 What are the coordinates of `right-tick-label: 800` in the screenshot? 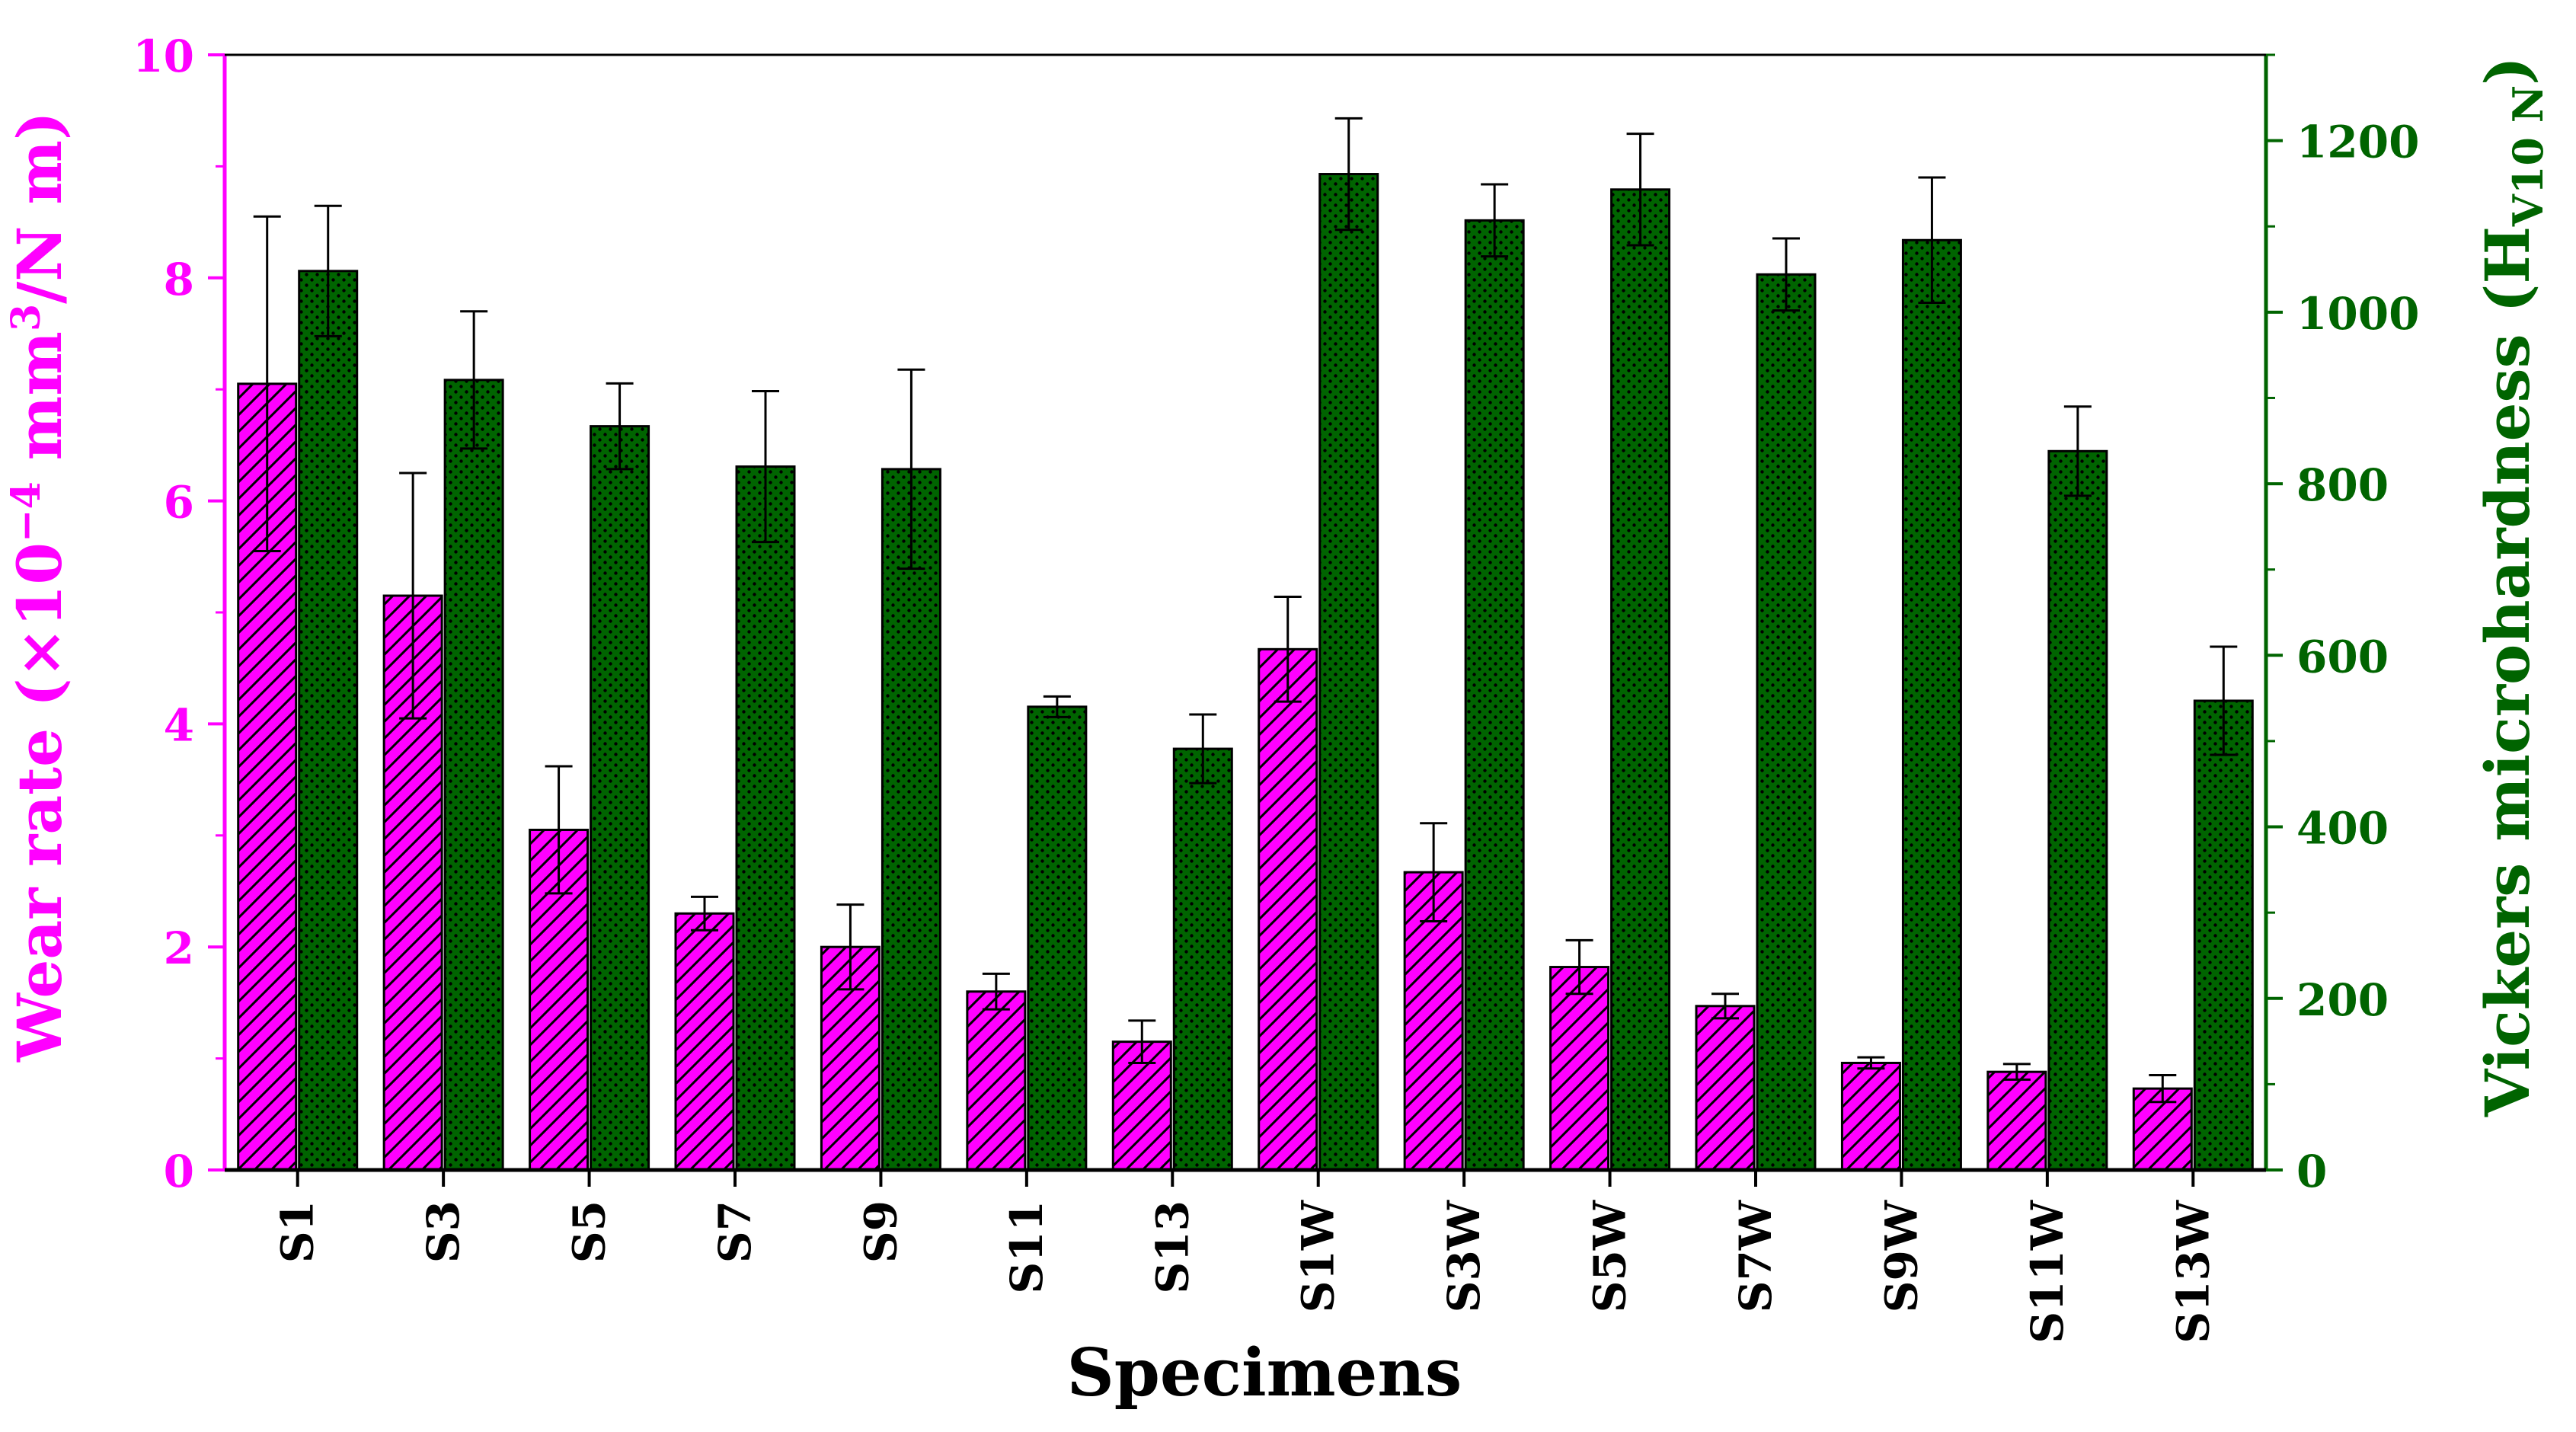 It's located at (2342, 485).